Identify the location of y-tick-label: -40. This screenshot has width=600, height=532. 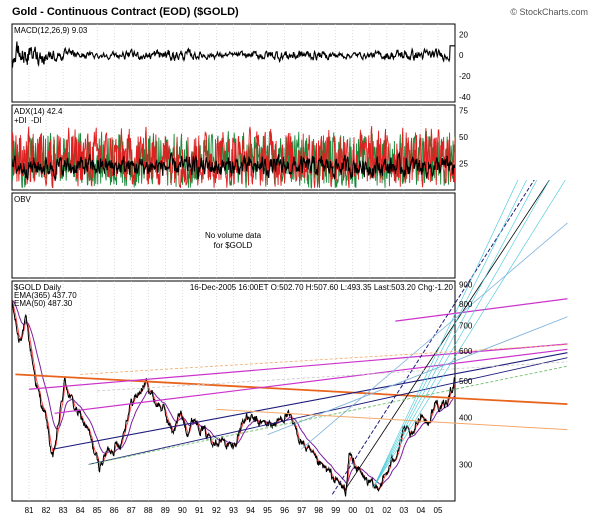
(465, 97).